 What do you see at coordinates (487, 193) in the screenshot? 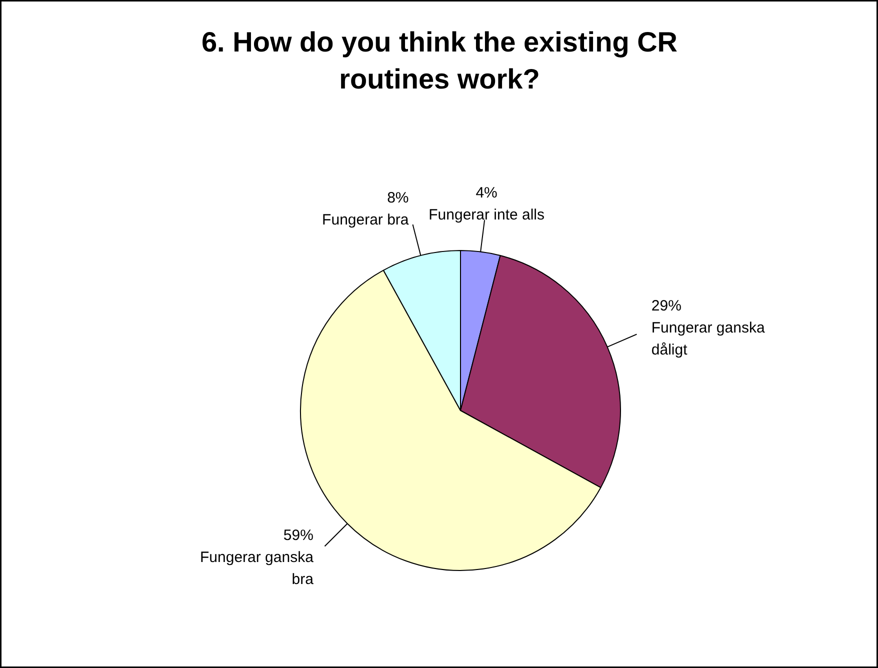
I see `data-label: 4%` at bounding box center [487, 193].